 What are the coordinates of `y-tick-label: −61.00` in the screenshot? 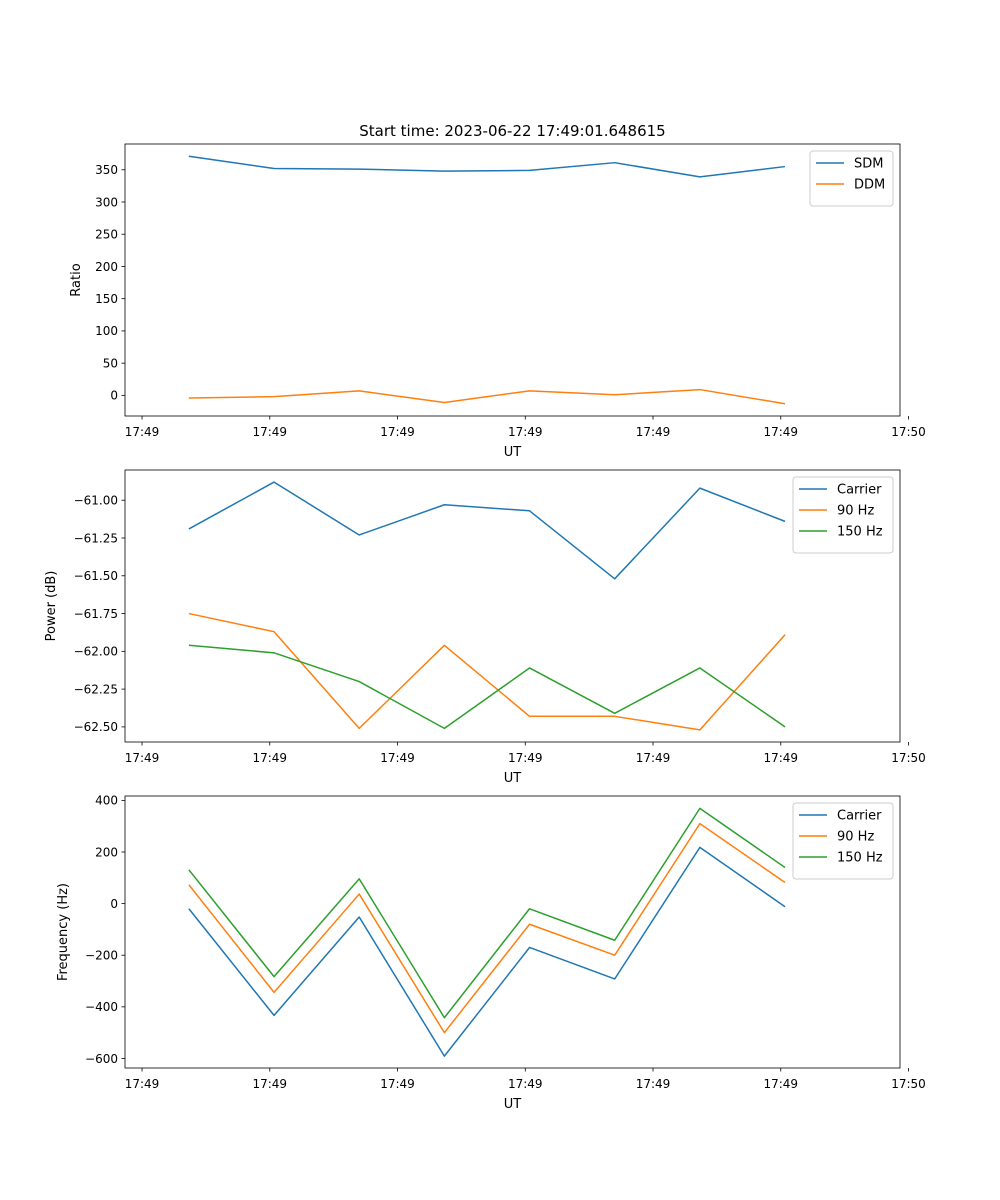 It's located at (96, 501).